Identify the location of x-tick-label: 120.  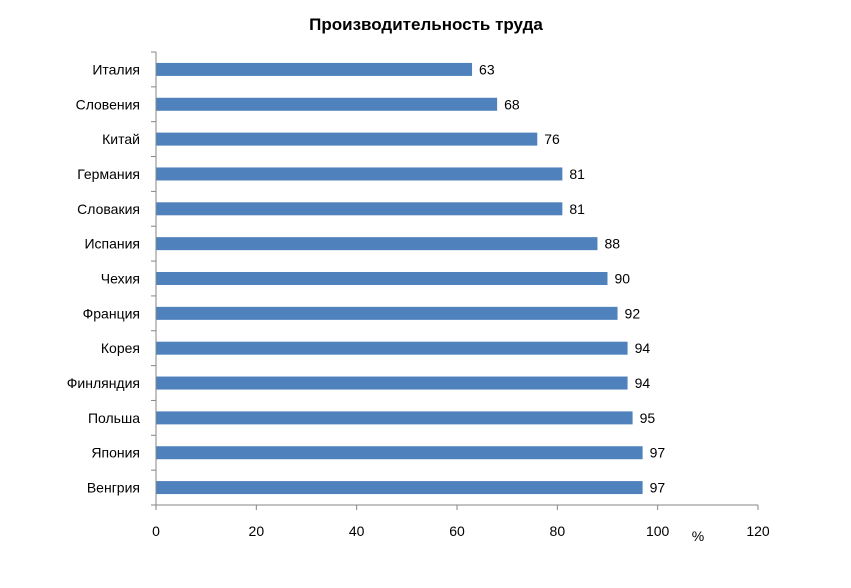
(758, 531).